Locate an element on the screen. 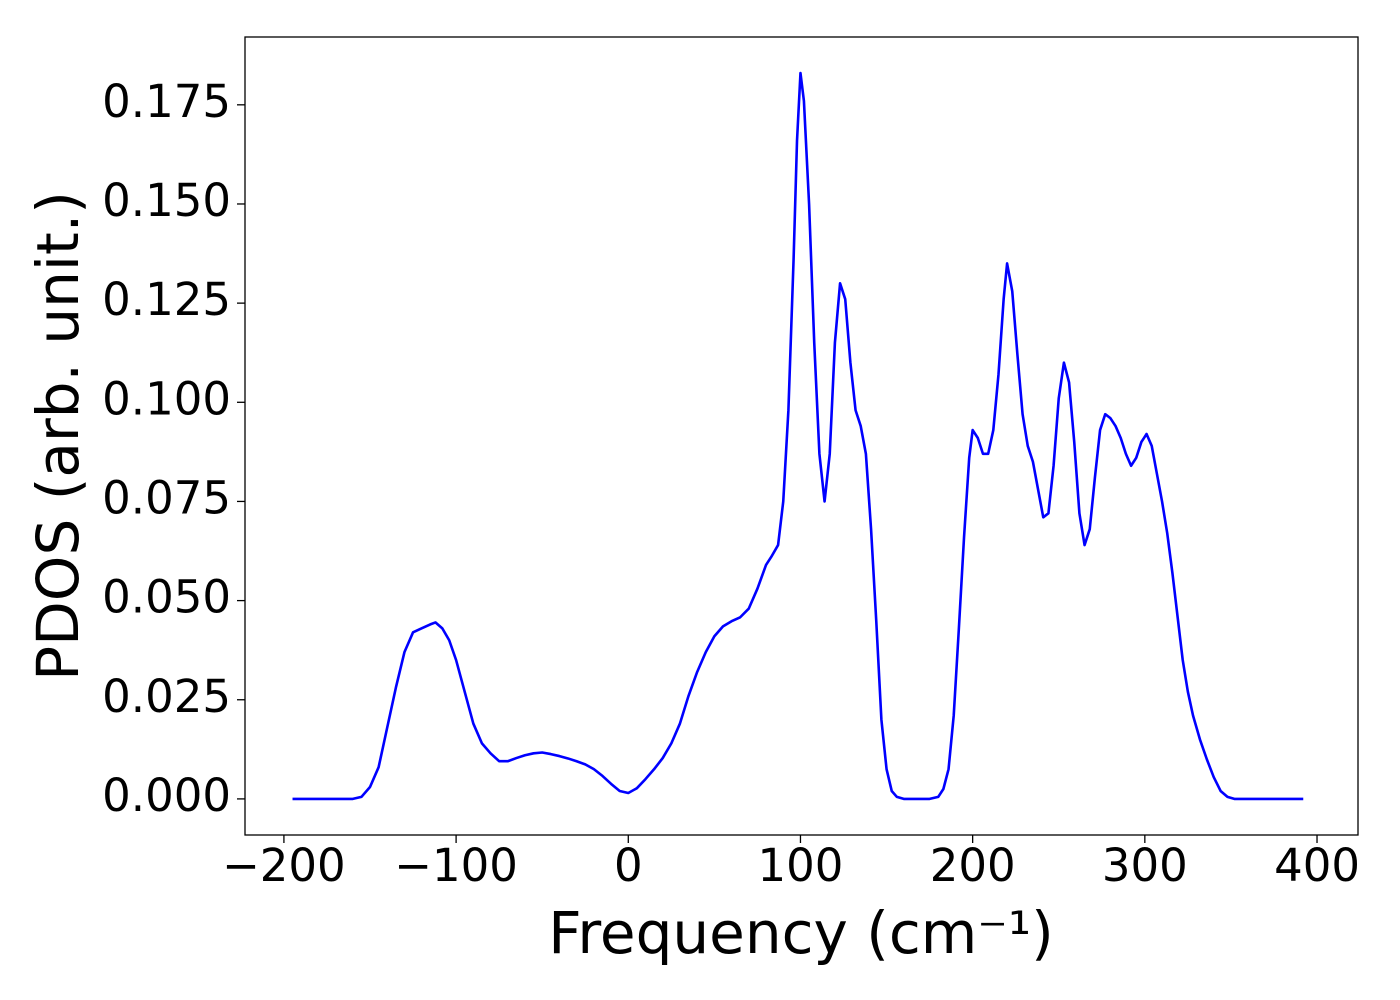  x-tick-label: 400 is located at coordinates (1317, 865).